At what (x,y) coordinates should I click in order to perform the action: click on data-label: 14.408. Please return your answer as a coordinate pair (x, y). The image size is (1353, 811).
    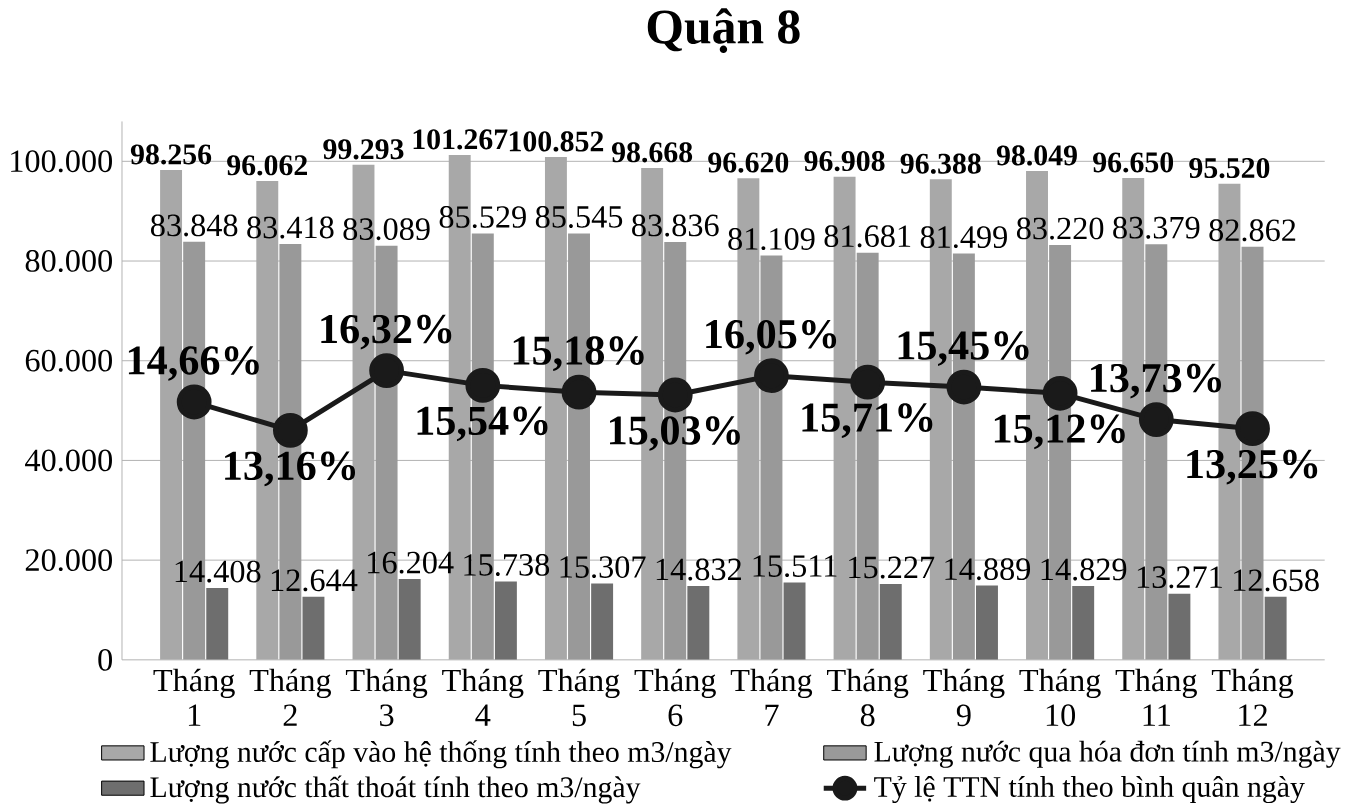
    Looking at the image, I should click on (218, 571).